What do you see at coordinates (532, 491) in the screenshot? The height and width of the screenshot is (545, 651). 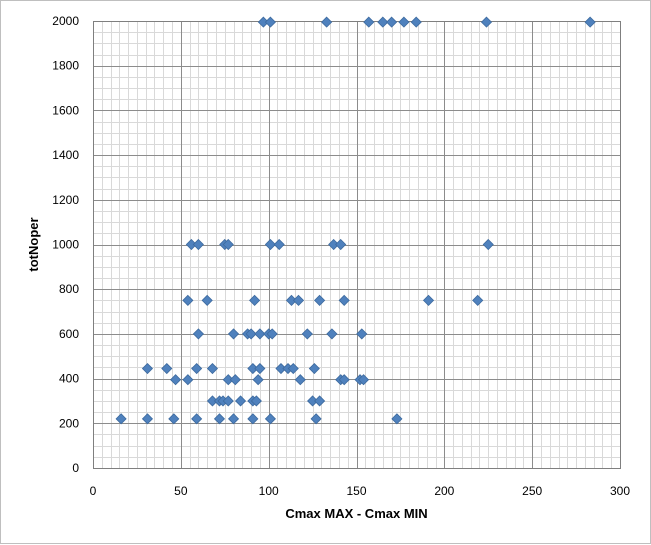 I see `x-tick-label: 250` at bounding box center [532, 491].